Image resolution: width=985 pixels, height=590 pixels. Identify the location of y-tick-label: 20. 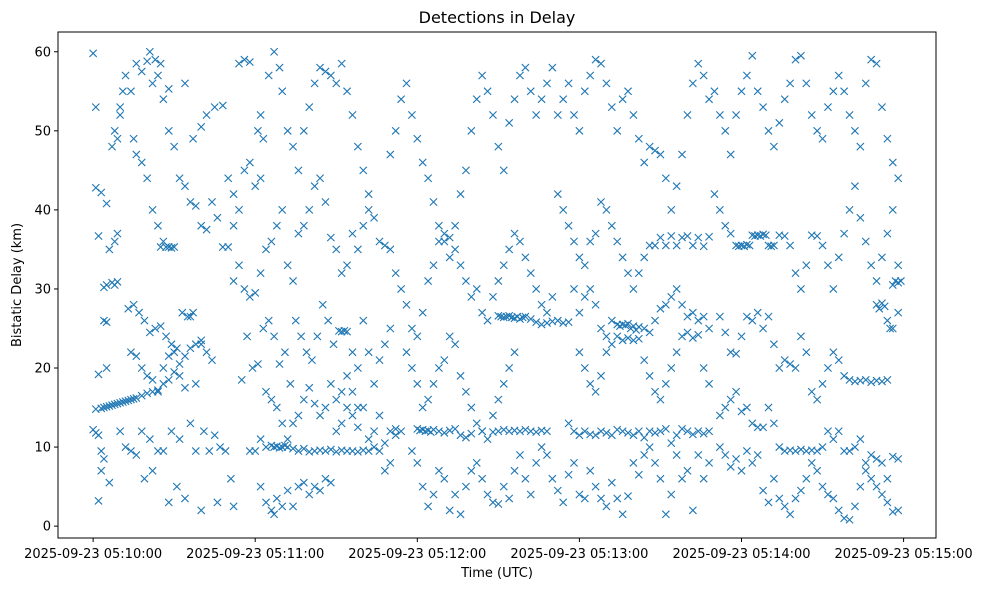
(42, 369).